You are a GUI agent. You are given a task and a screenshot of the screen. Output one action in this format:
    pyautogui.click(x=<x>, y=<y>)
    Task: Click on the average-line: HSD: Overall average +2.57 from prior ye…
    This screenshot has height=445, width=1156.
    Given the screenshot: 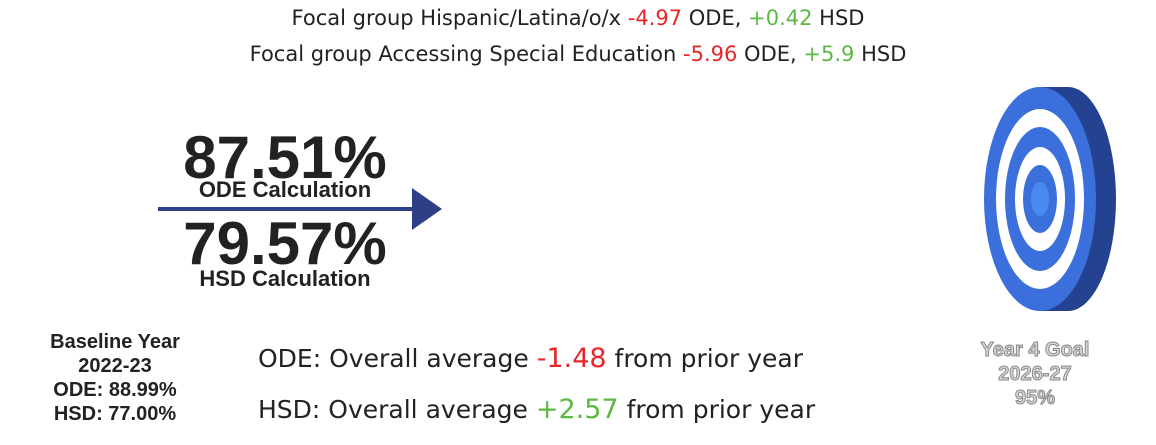 What is the action you would take?
    pyautogui.click(x=536, y=409)
    